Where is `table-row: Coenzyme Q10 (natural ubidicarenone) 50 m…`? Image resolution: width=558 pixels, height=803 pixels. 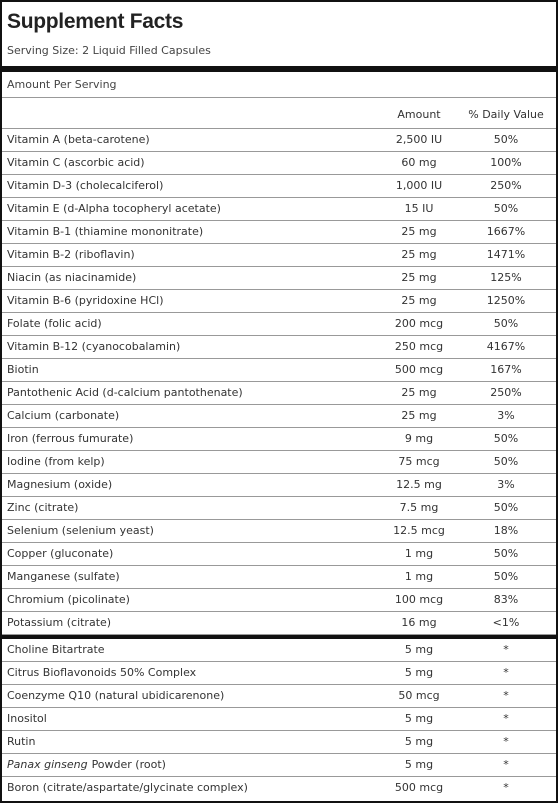 table-row: Coenzyme Q10 (natural ubidicarenone) 50 m… is located at coordinates (279, 696).